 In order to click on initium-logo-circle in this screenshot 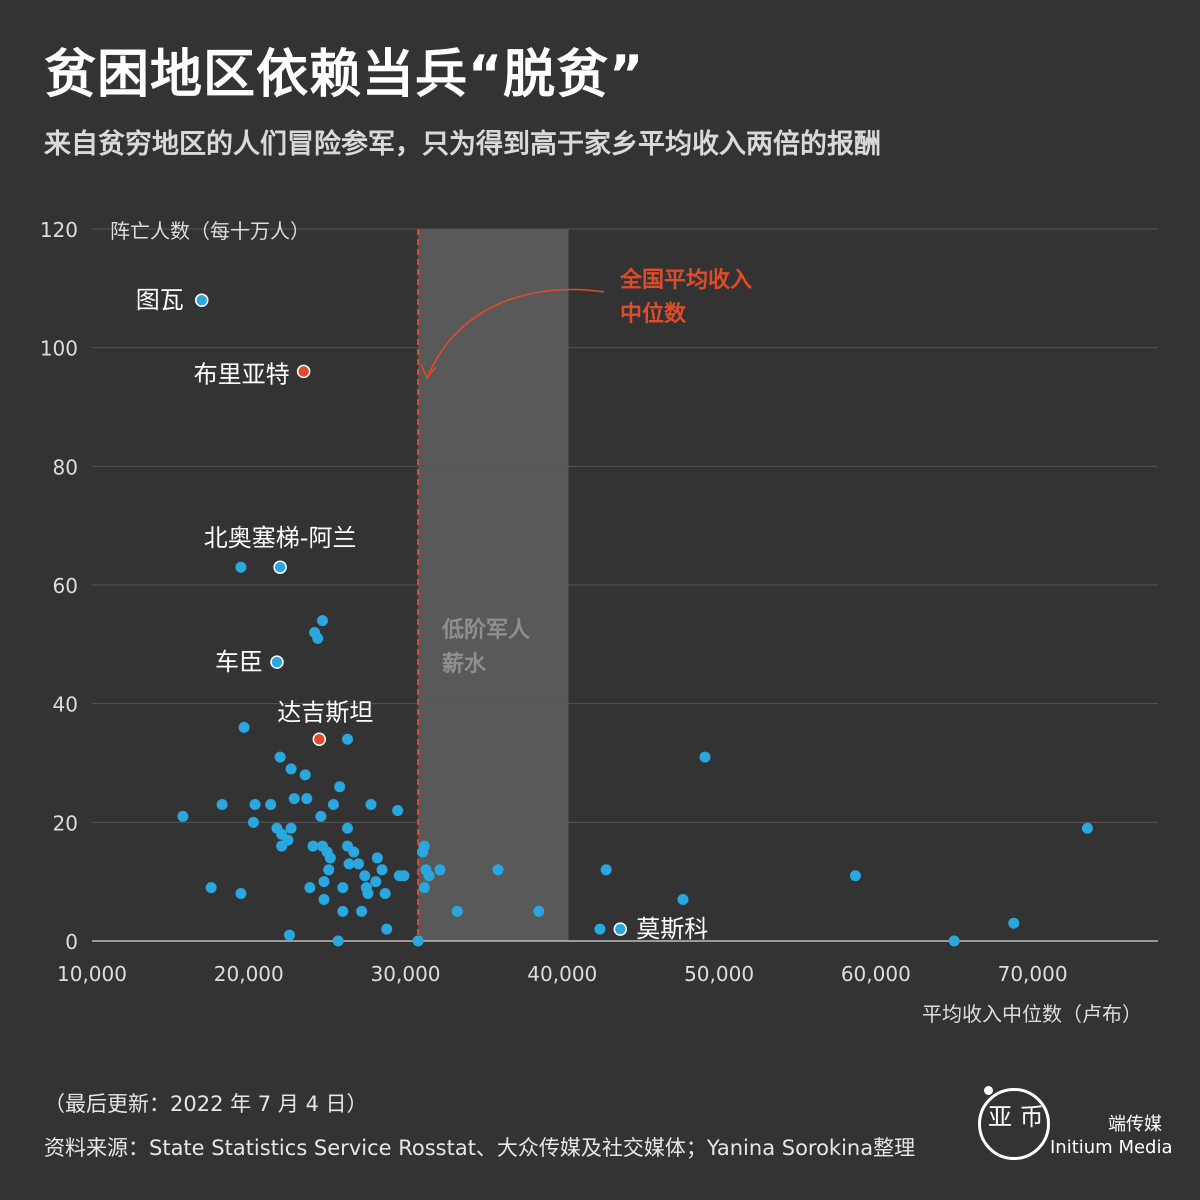, I will do `click(1014, 1124)`.